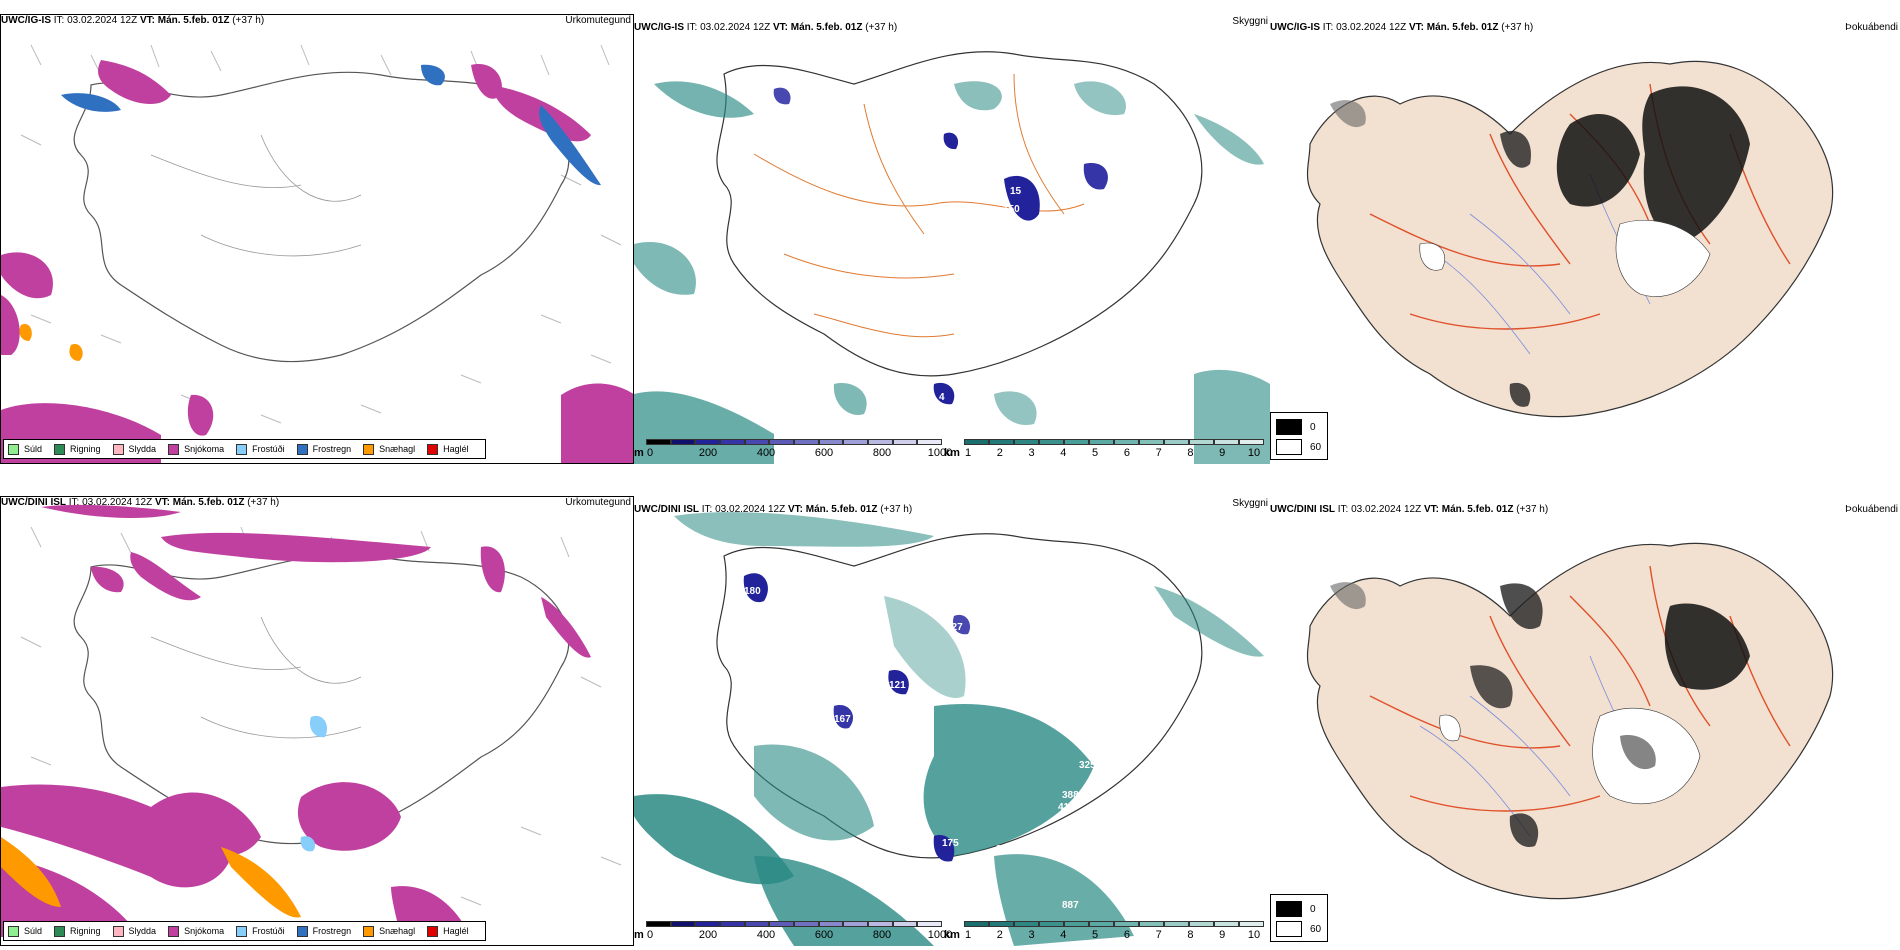 This screenshot has width=1900, height=950. Describe the element at coordinates (955, 154) in the screenshot. I see `vis-label-2: 2` at that location.